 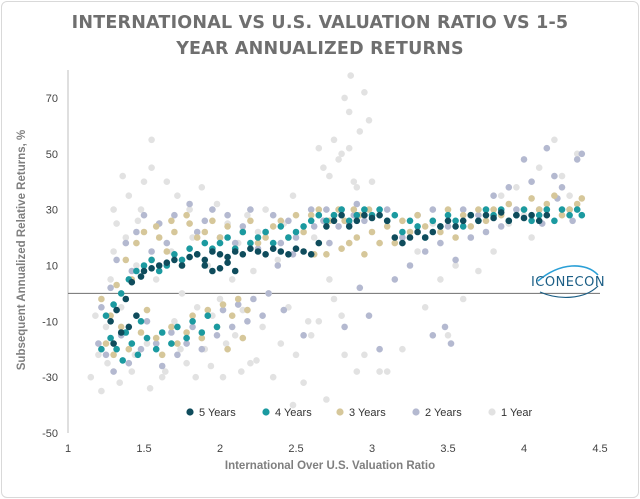 I want to click on x-tick-label: 4, so click(x=524, y=449).